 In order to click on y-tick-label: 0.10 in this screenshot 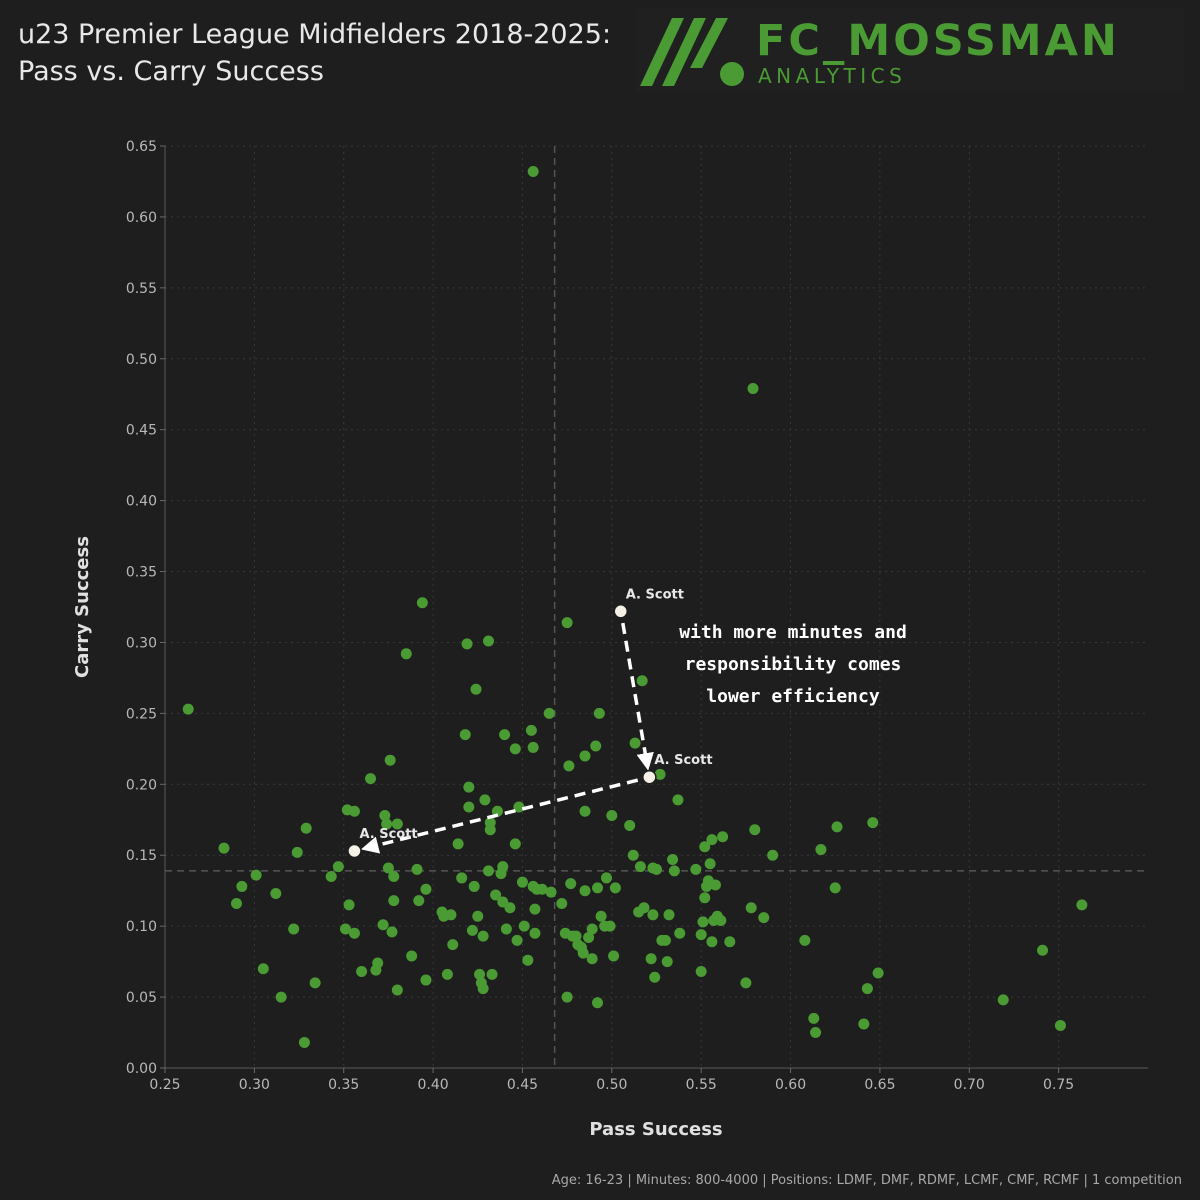, I will do `click(141, 927)`.